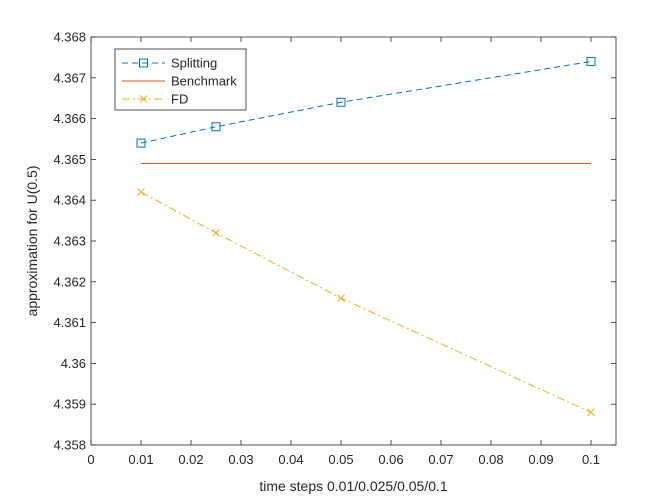 This screenshot has width=664, height=498. What do you see at coordinates (69, 281) in the screenshot?
I see `y-tick-label: 4.362` at bounding box center [69, 281].